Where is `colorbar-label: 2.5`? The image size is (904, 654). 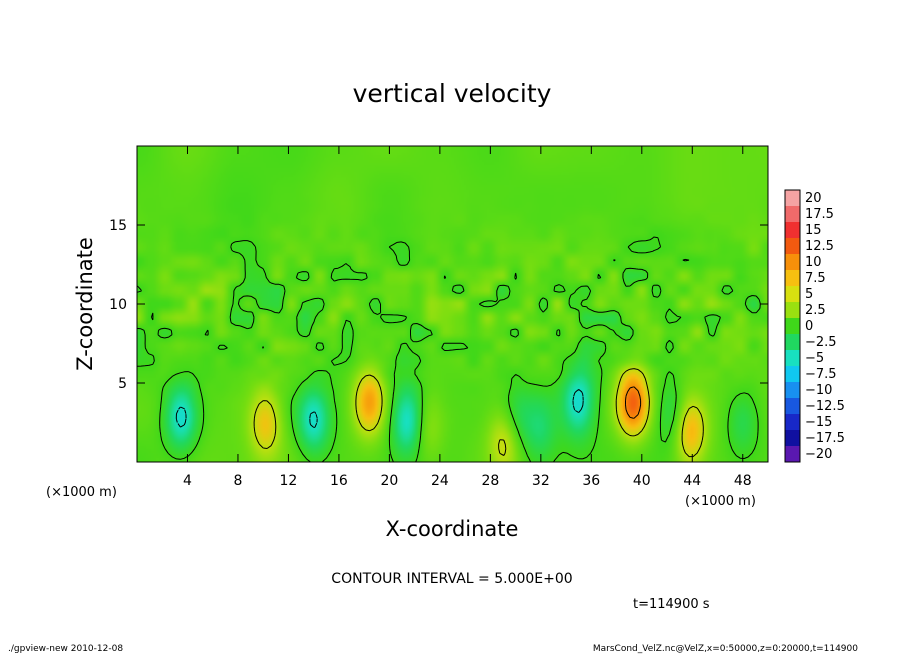
colorbar-label: 2.5 is located at coordinates (815, 310).